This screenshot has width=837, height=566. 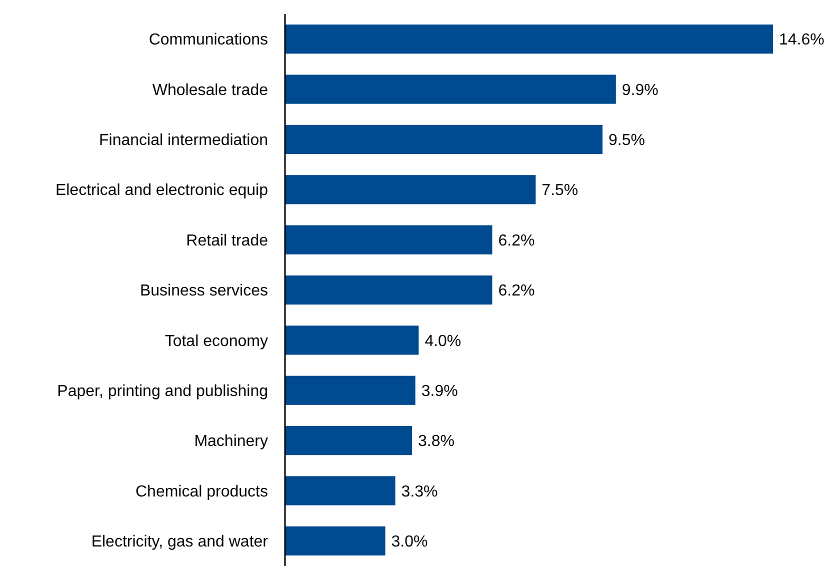 I want to click on y-tick-label: Paper, printing and publishing, so click(x=162, y=391).